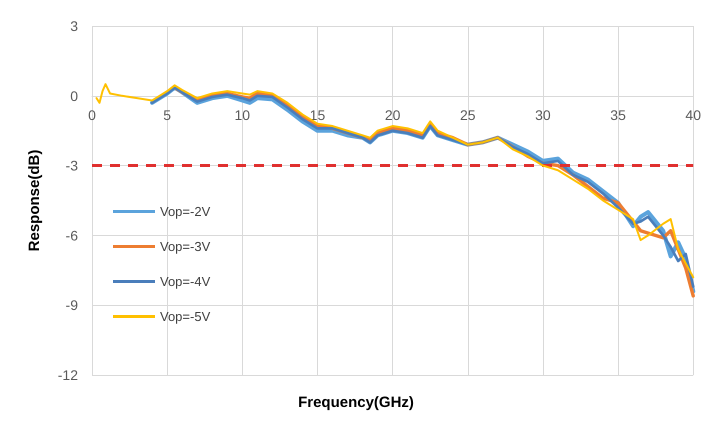 The height and width of the screenshot is (422, 712). Describe the element at coordinates (543, 114) in the screenshot. I see `x-tick-label: 30` at that location.